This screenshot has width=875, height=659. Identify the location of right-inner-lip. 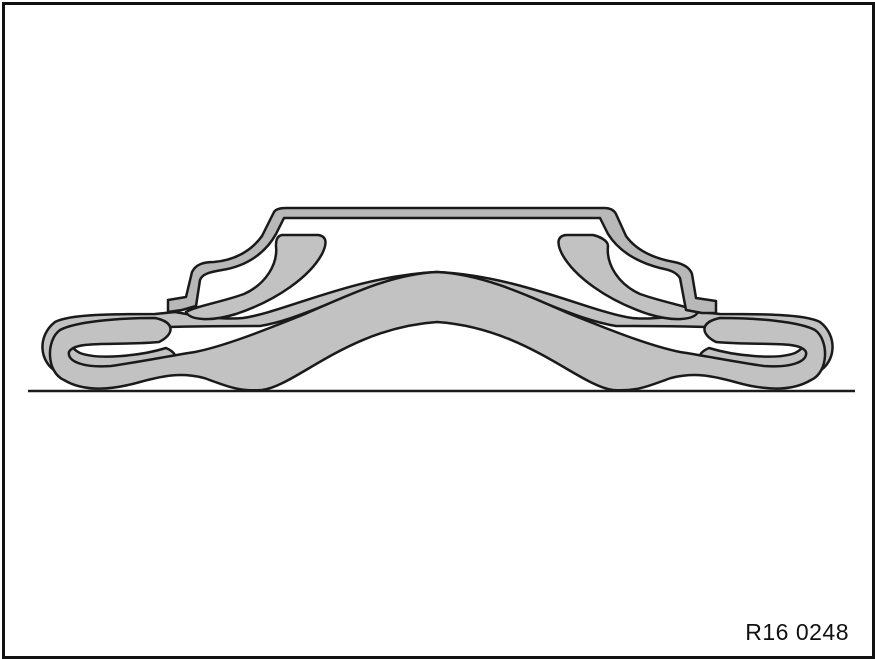
(628, 277).